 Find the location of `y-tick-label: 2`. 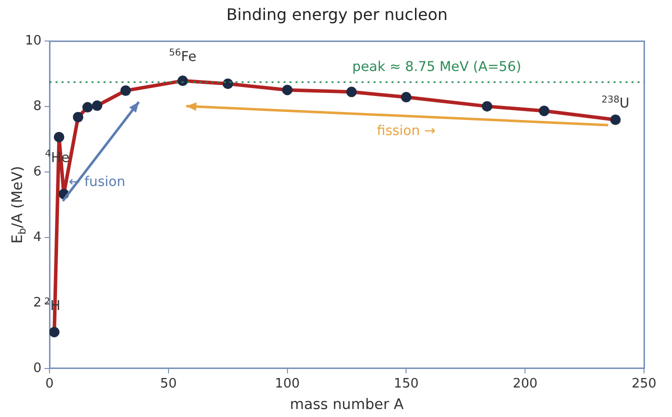

y-tick-label: 2 is located at coordinates (37, 302).